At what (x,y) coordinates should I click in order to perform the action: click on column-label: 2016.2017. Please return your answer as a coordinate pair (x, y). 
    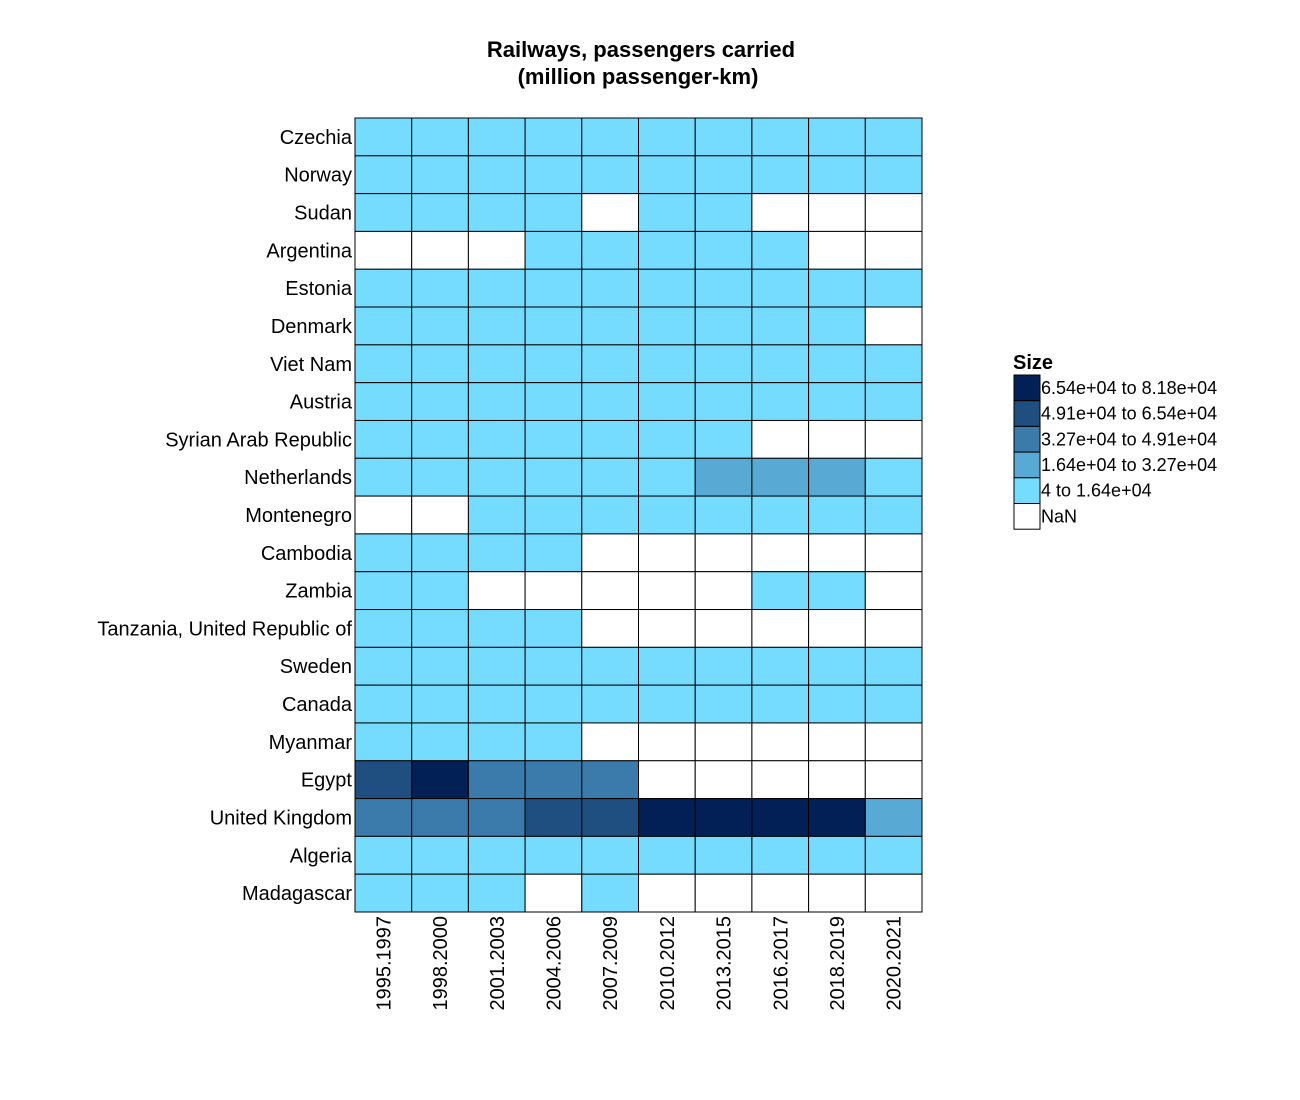
    Looking at the image, I should click on (781, 963).